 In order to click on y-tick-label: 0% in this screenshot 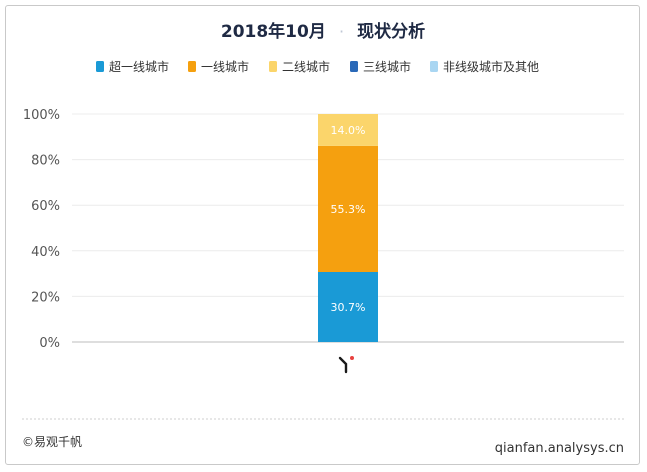, I will do `click(49, 343)`.